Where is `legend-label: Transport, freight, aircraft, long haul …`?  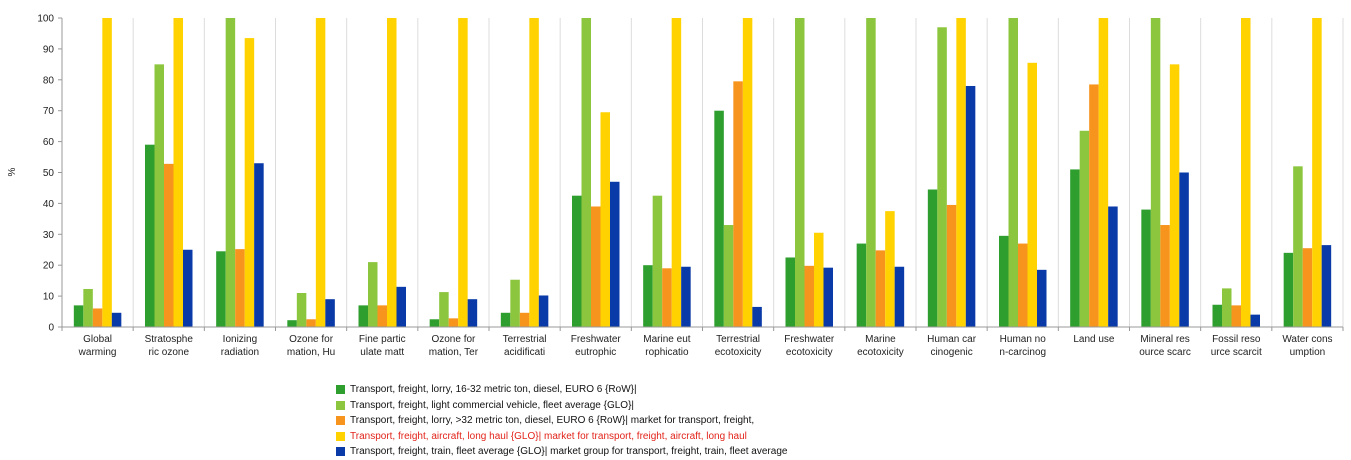 legend-label: Transport, freight, aircraft, long haul … is located at coordinates (548, 436).